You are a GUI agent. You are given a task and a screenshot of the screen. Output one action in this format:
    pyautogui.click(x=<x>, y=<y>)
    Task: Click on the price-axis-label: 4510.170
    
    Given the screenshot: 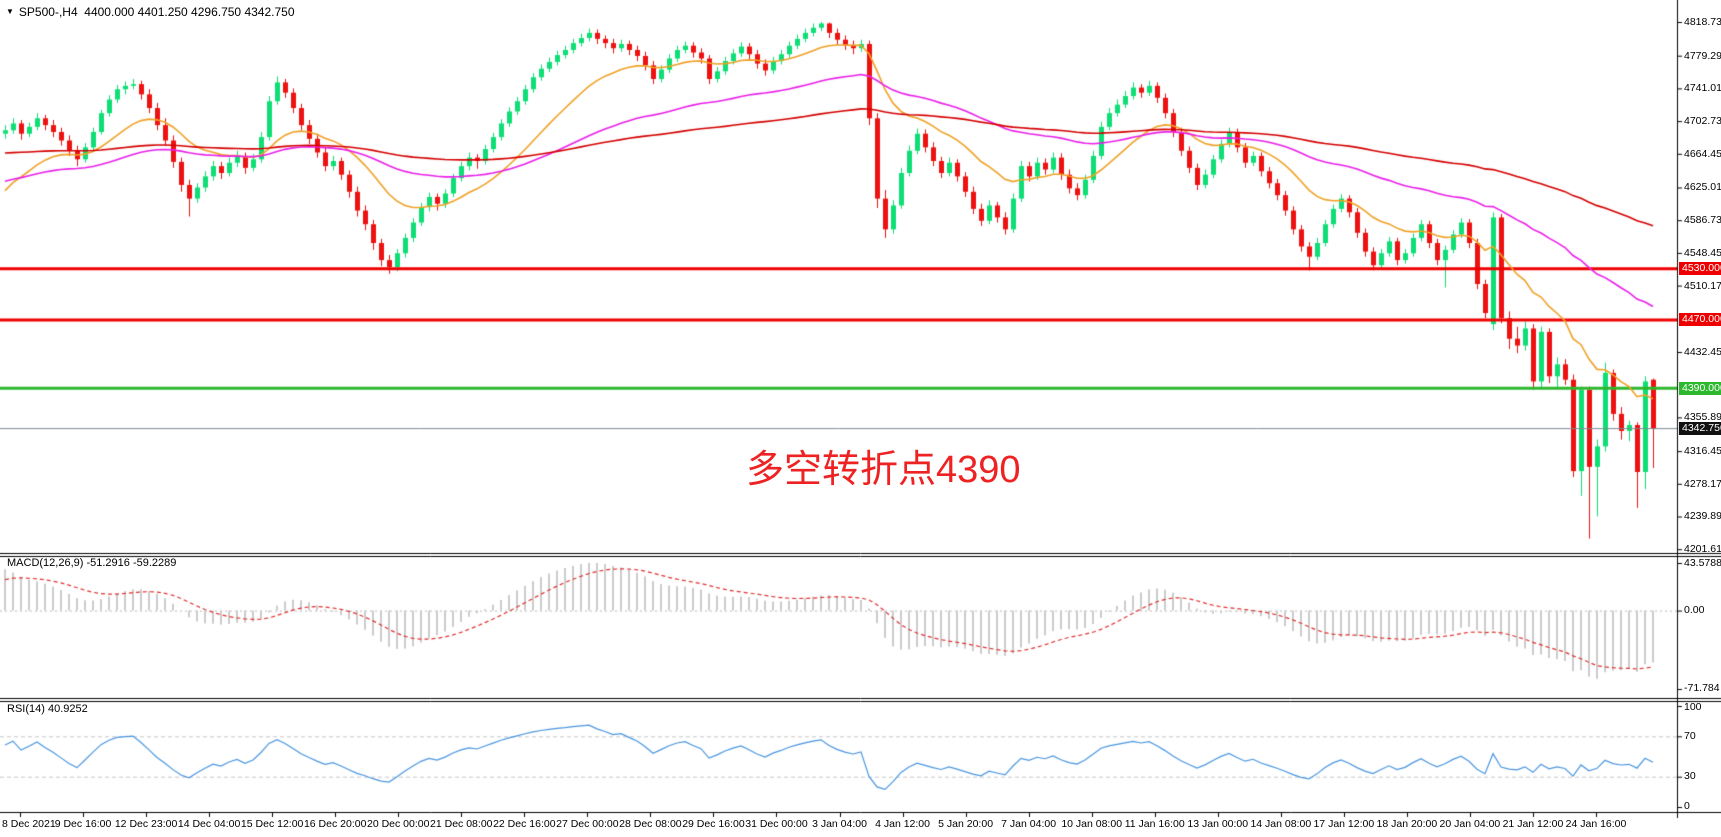 What is the action you would take?
    pyautogui.click(x=1702, y=285)
    